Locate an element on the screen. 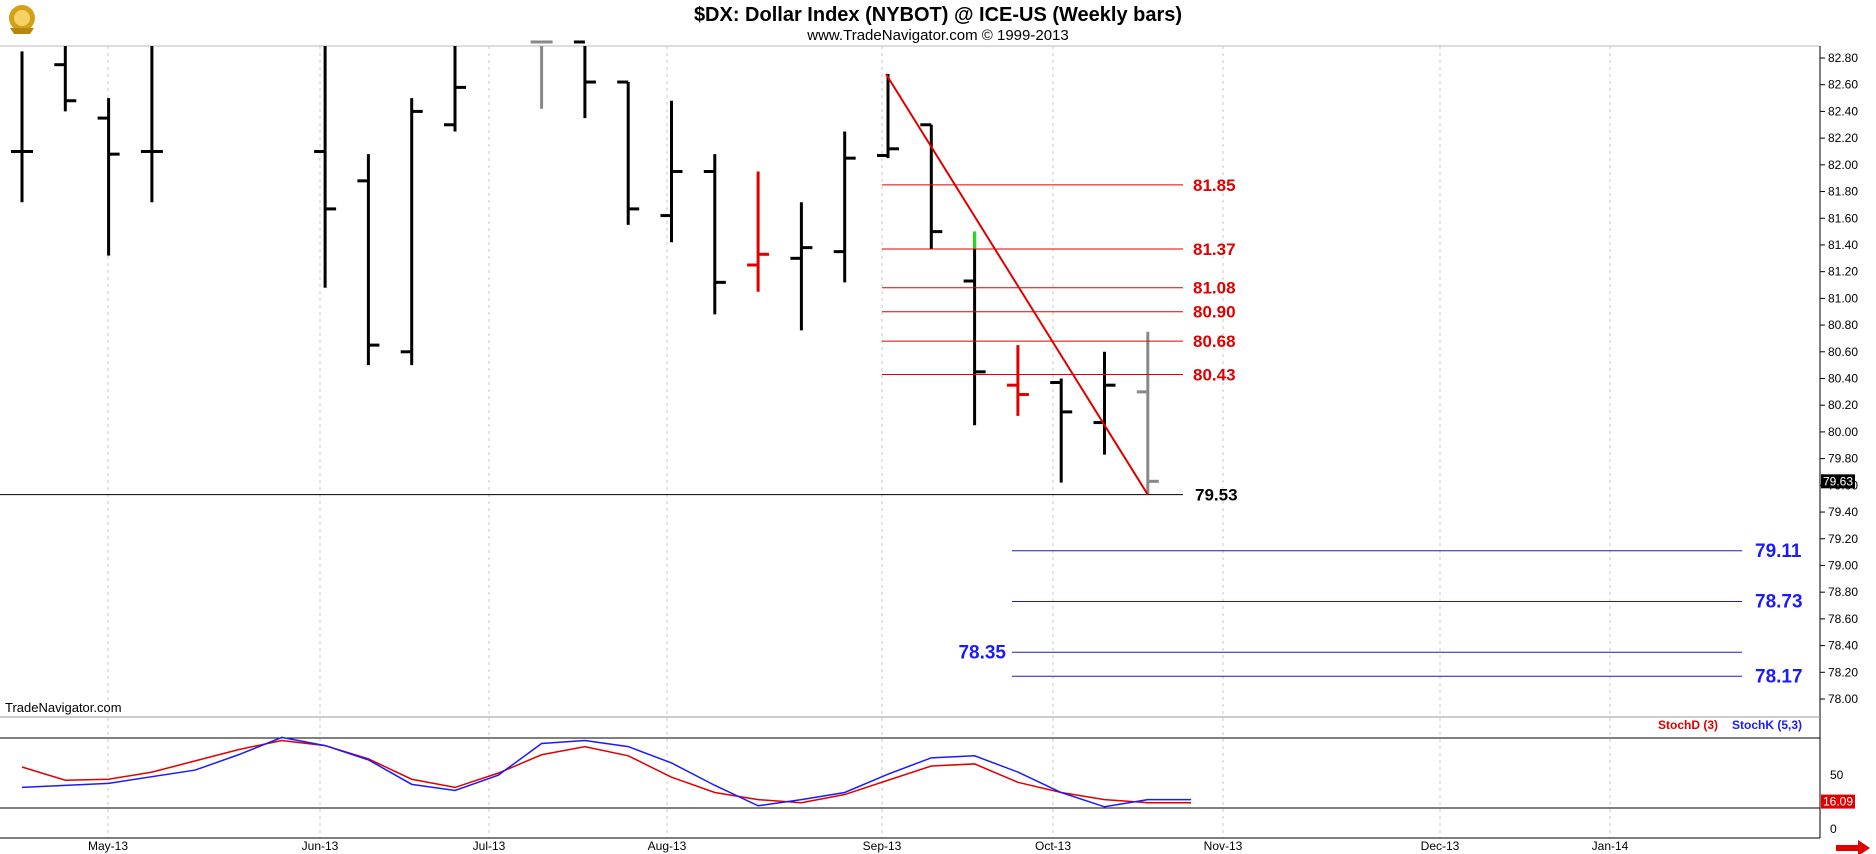 This screenshot has height=854, width=1876. support-label: 79.53 is located at coordinates (1216, 495).